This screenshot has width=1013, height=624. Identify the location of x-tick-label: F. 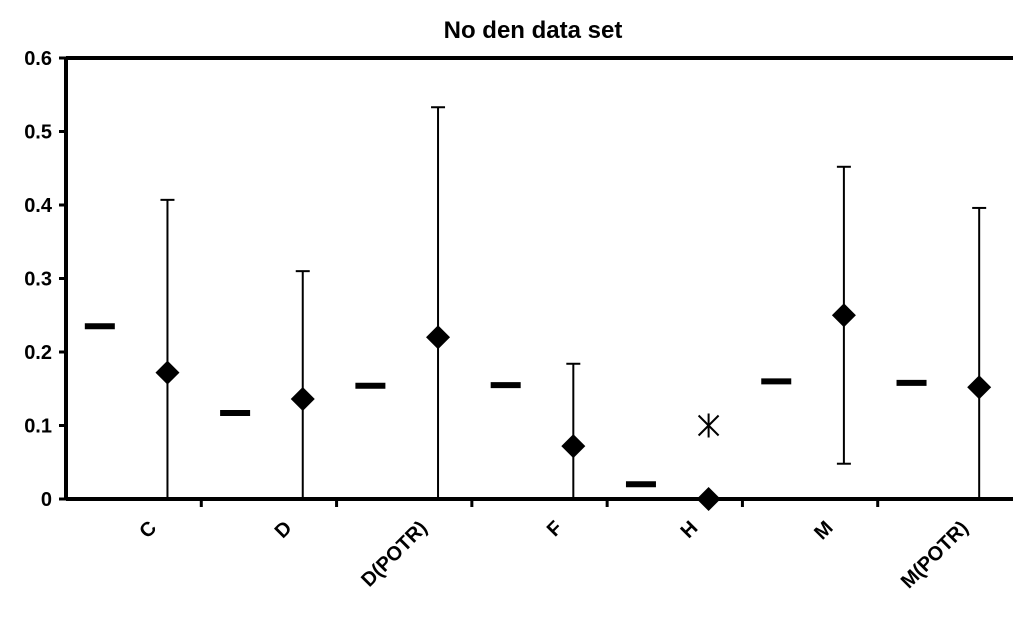
(555, 529).